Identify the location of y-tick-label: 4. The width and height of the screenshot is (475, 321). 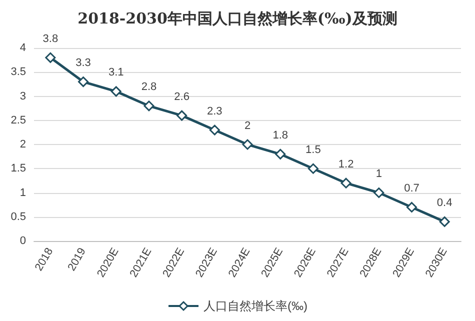
(23, 48).